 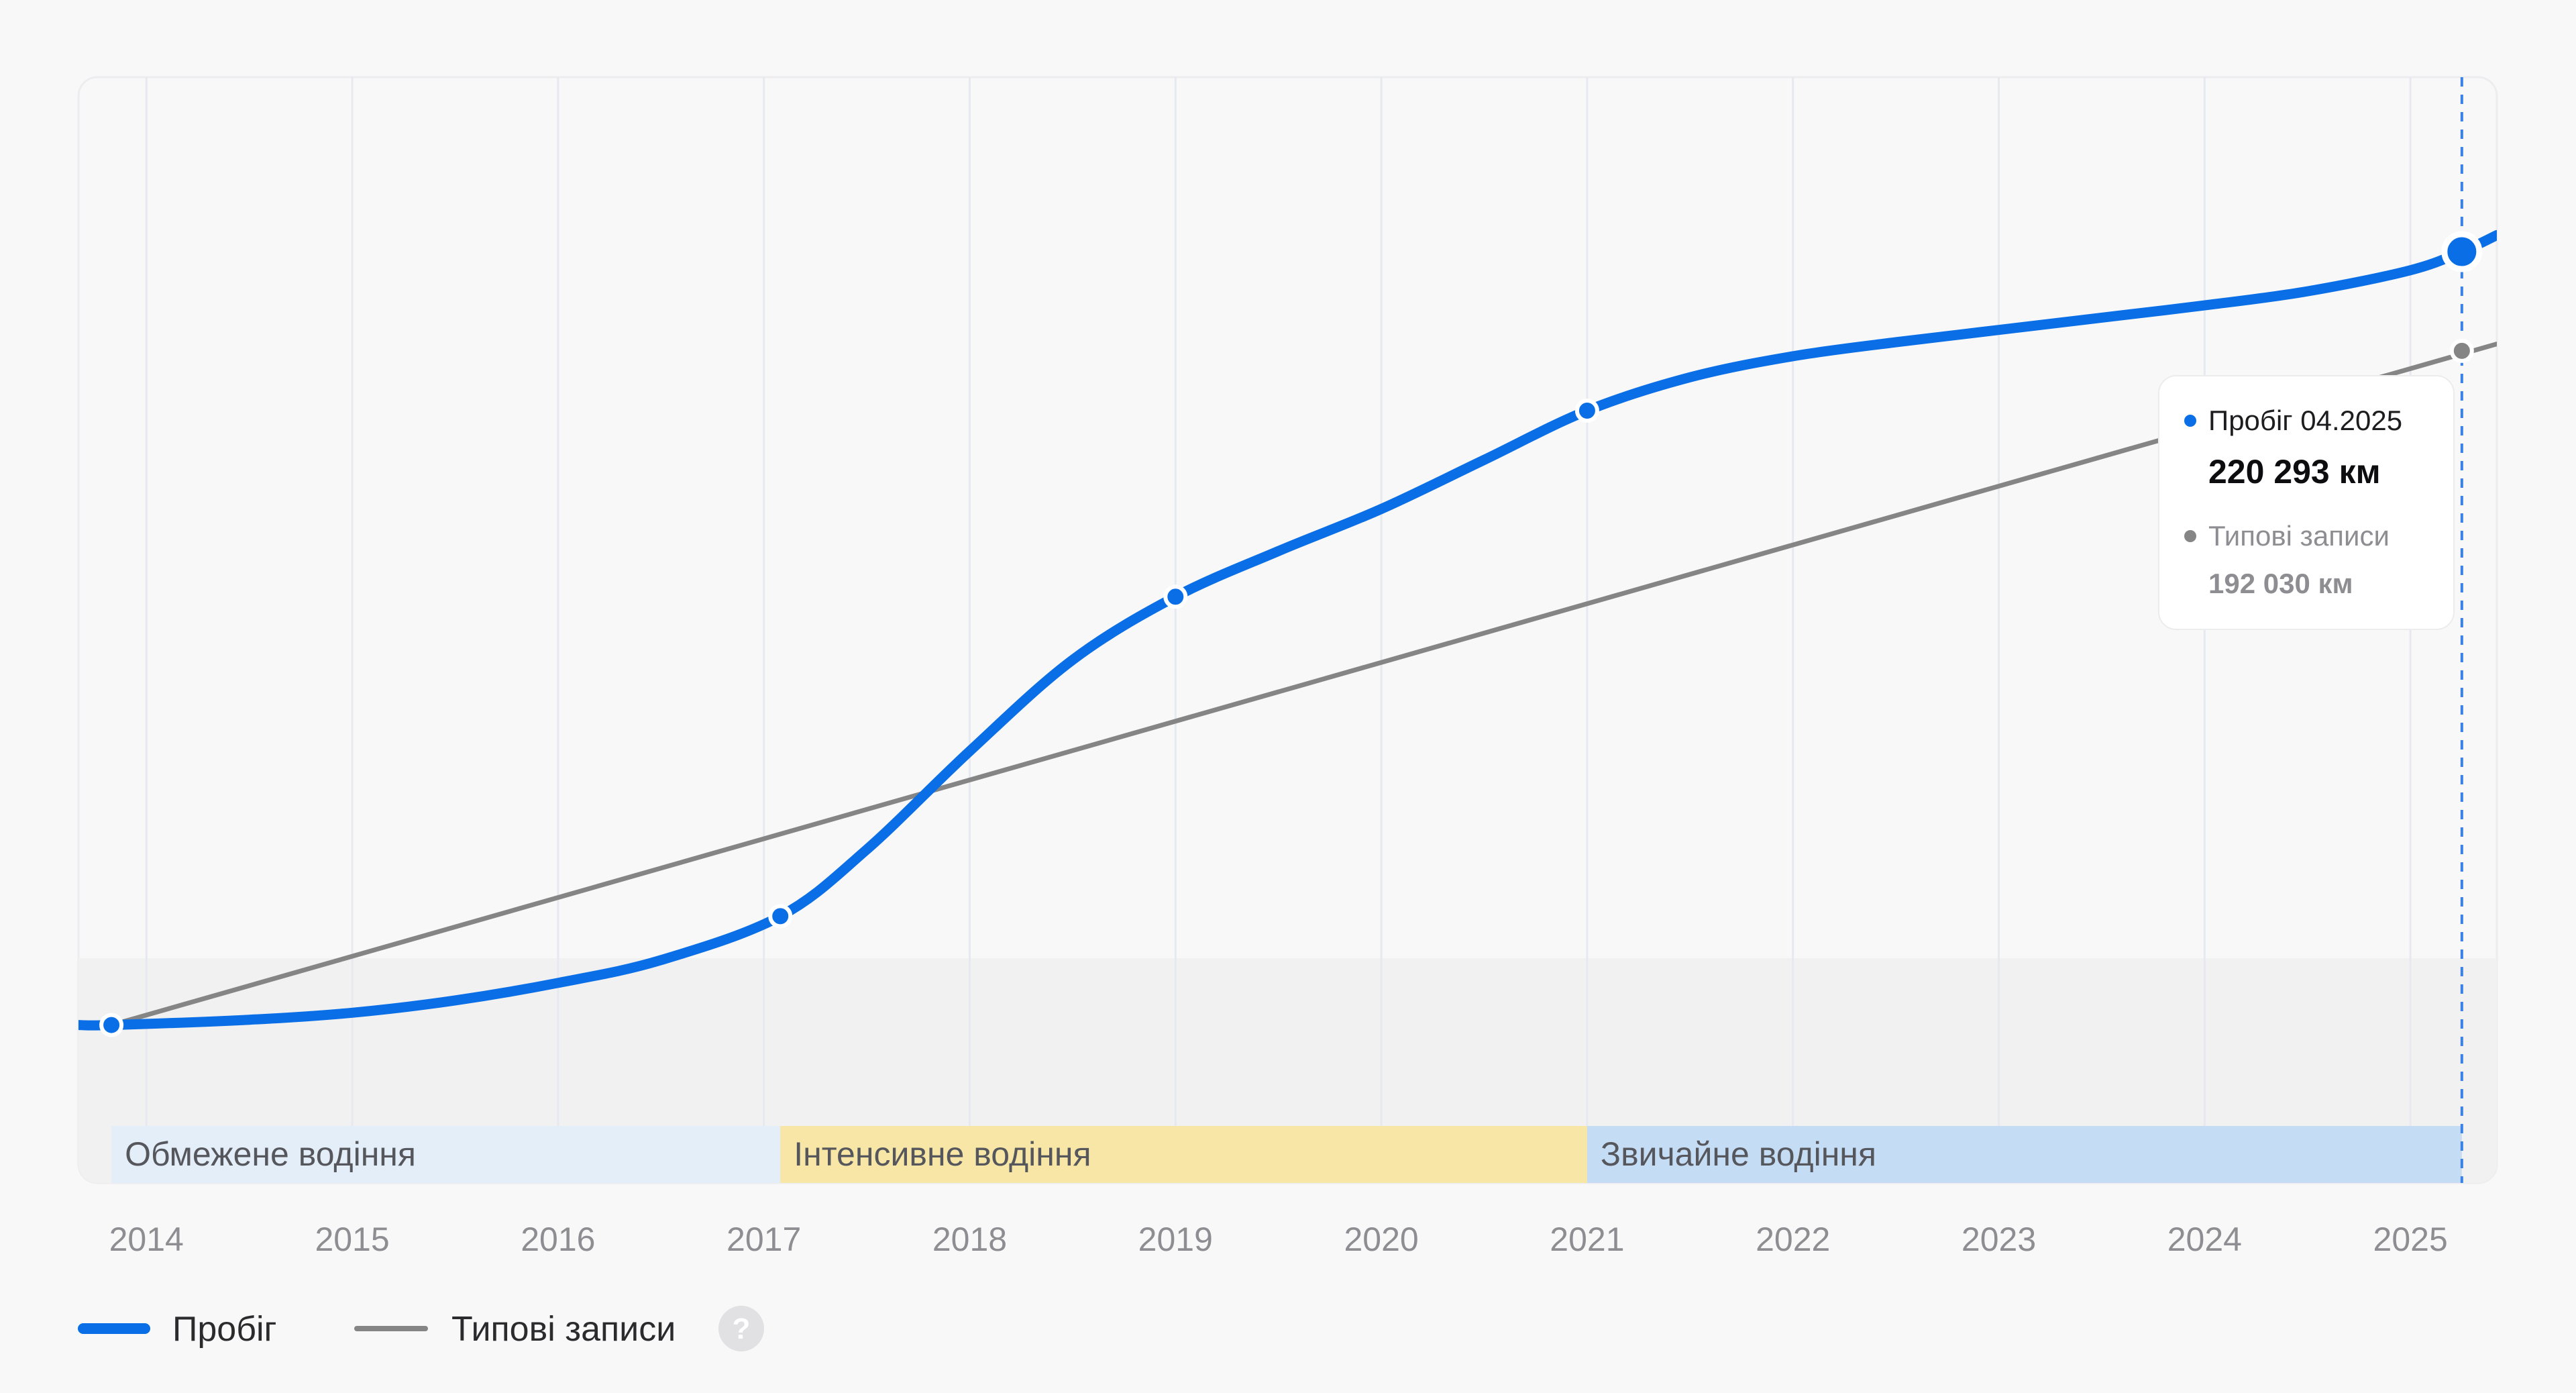 What do you see at coordinates (764, 1239) in the screenshot?
I see `x-tick-2017: 2017` at bounding box center [764, 1239].